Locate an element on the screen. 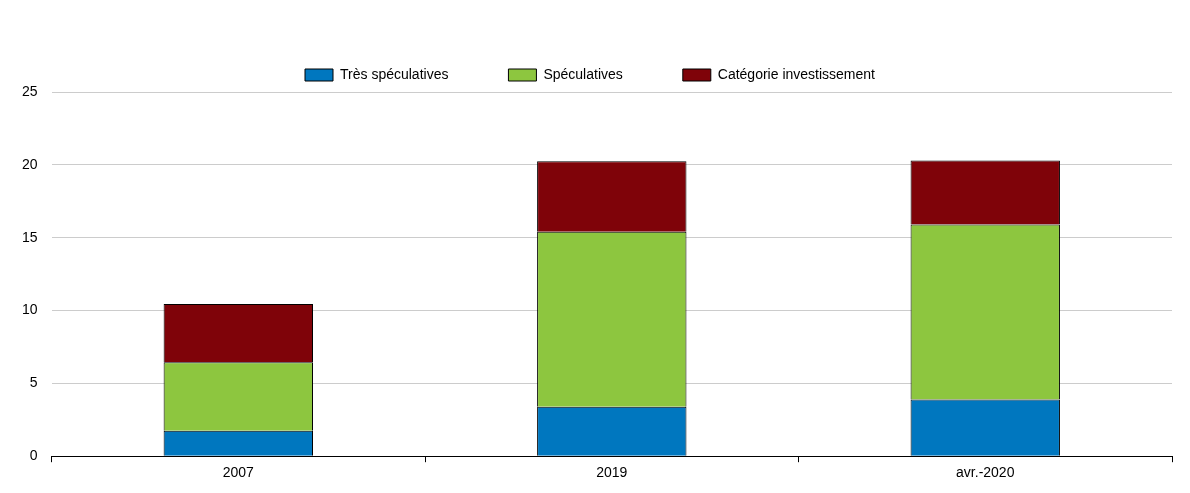 This screenshot has height=493, width=1190. x-tick-label: 2007 is located at coordinates (238, 472).